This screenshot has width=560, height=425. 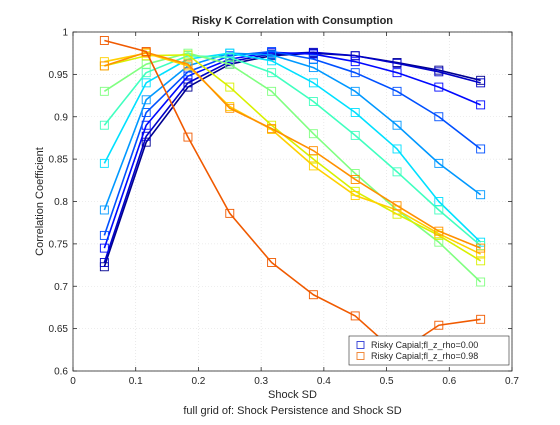 What do you see at coordinates (261, 381) in the screenshot?
I see `x-tick-label: 0.3` at bounding box center [261, 381].